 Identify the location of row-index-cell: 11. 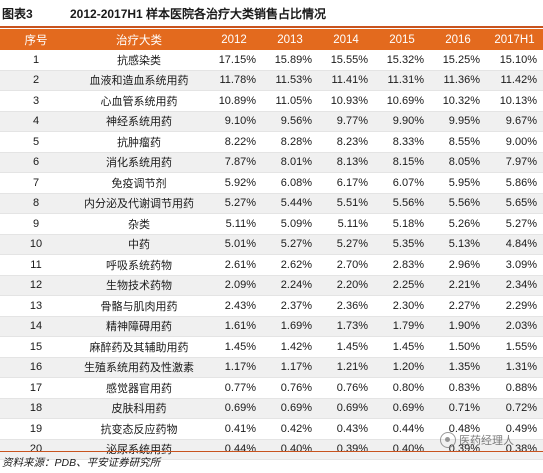
(36, 264).